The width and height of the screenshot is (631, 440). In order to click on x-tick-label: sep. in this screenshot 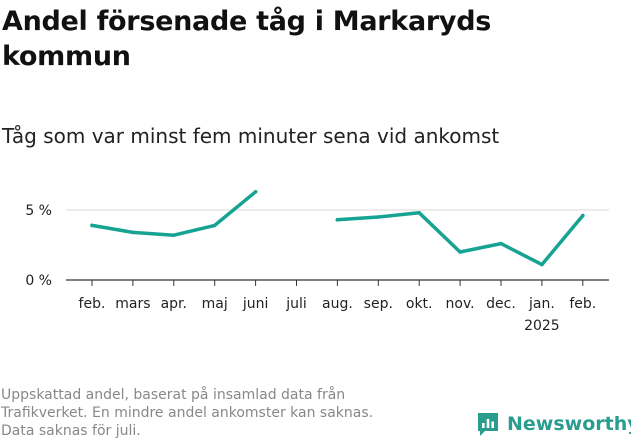, I will do `click(378, 304)`.